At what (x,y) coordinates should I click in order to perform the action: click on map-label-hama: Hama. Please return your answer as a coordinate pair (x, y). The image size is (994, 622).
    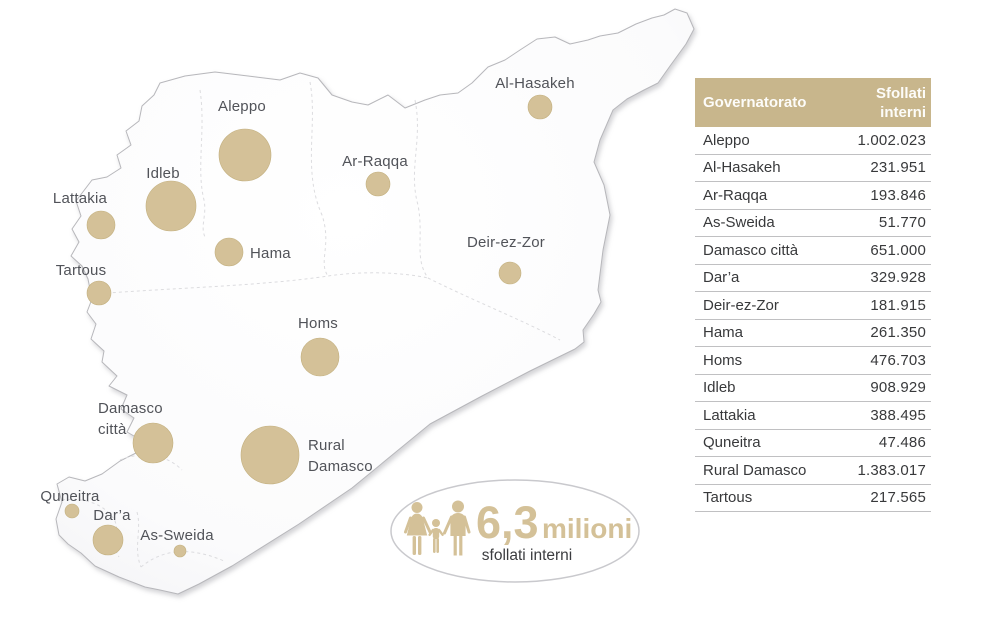
    Looking at the image, I should click on (270, 253).